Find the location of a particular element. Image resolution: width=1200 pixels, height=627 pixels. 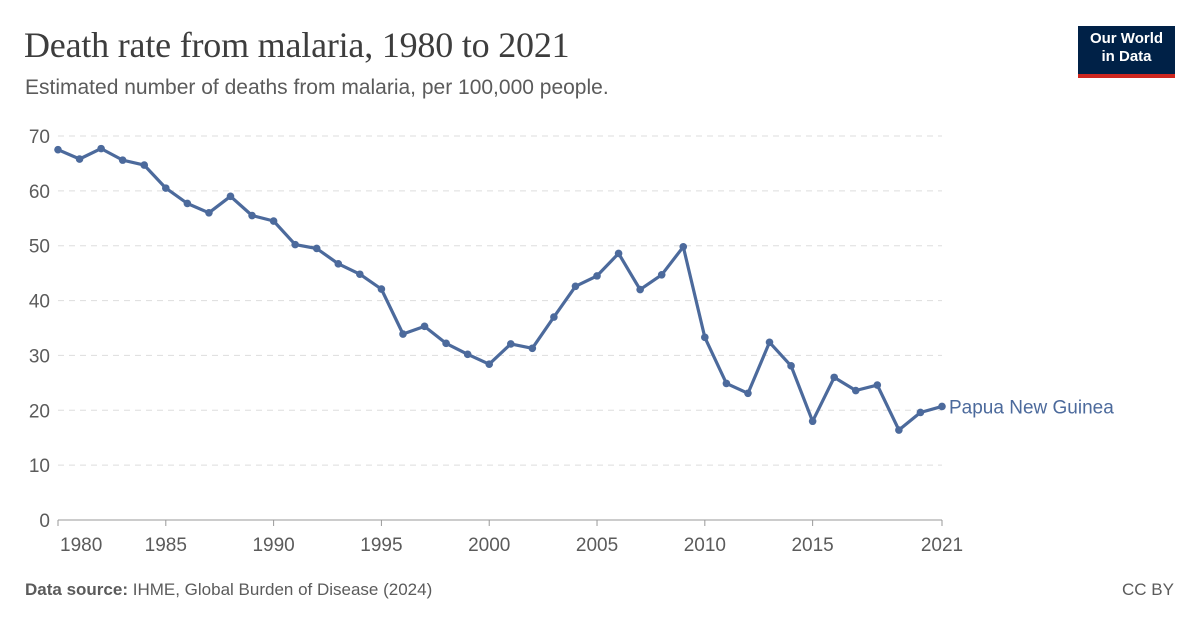

x-tick-label: 2010 is located at coordinates (705, 545).